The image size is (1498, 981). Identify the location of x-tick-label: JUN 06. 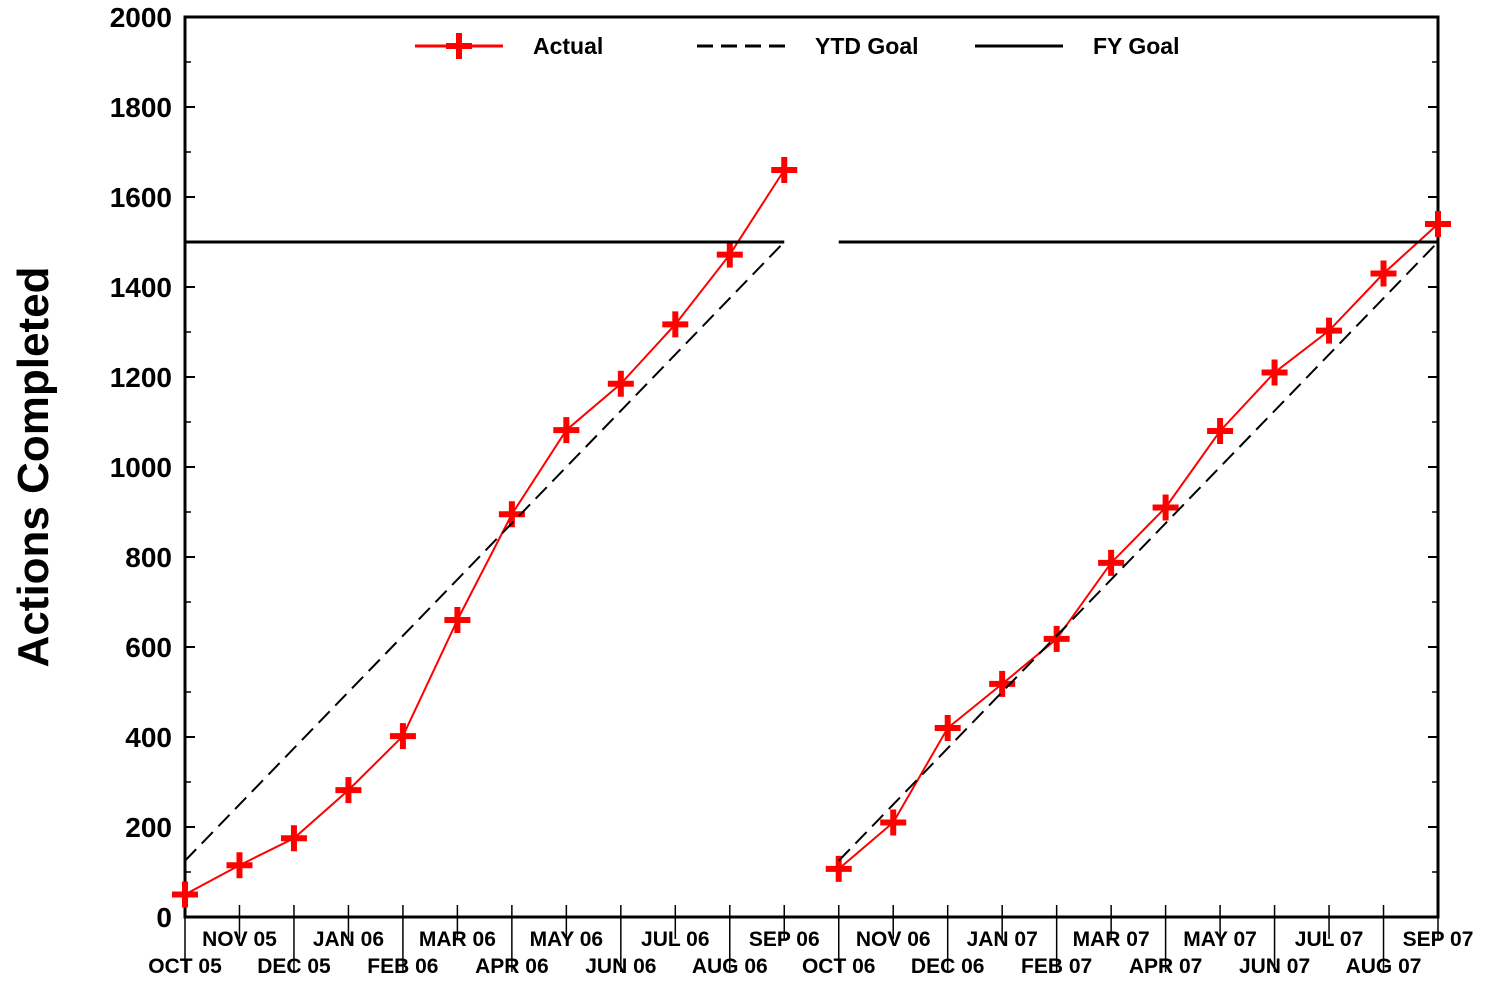
(620, 966).